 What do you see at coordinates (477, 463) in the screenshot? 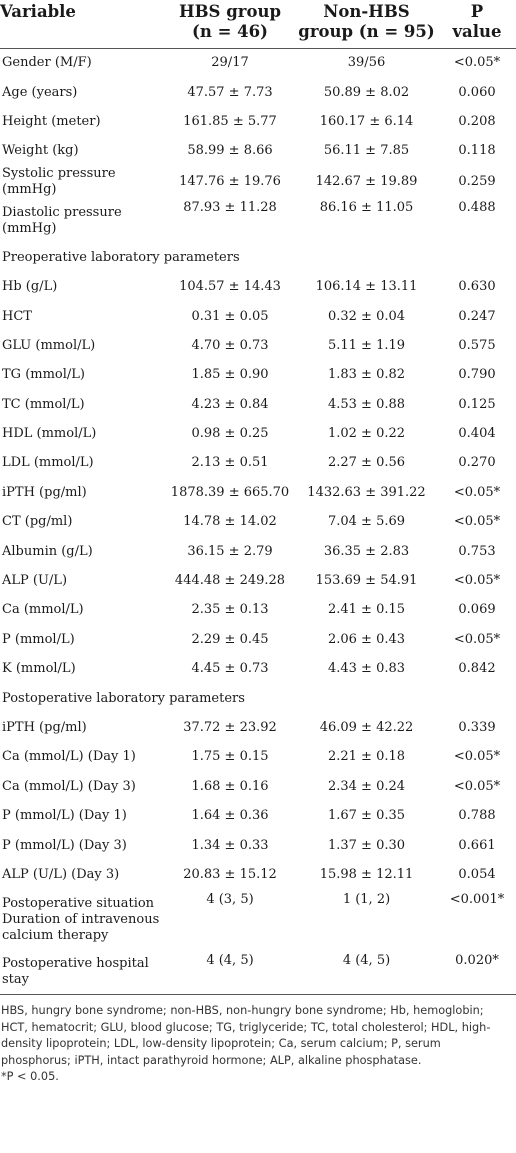
I see `row-p-value: 0.270` at bounding box center [477, 463].